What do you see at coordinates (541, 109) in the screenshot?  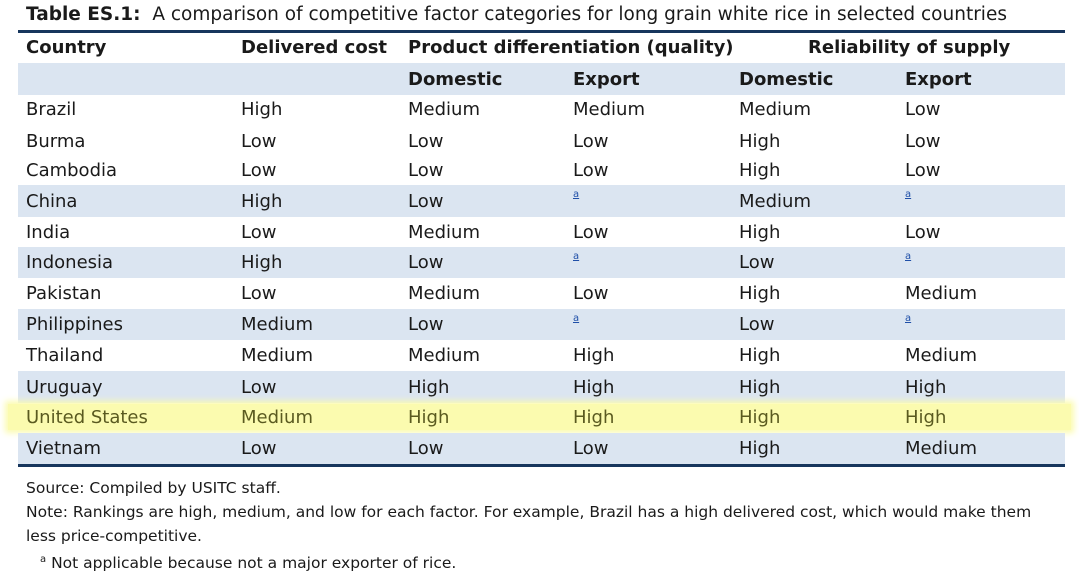 I see `table-row: Brazil High Medium Medium Medium Low` at bounding box center [541, 109].